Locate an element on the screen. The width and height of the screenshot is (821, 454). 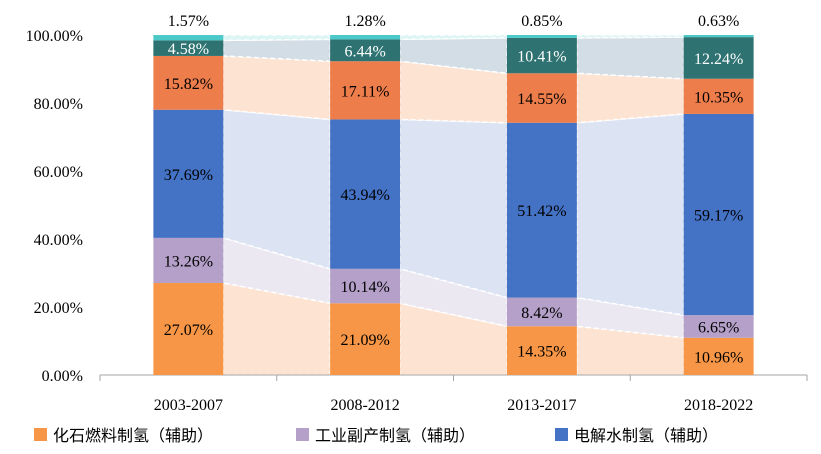
data-label: 8.42% is located at coordinates (541, 313).